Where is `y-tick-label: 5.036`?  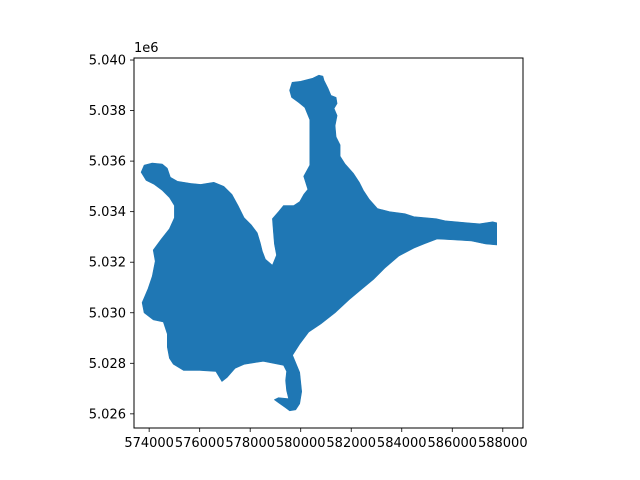 y-tick-label: 5.036 is located at coordinates (107, 162).